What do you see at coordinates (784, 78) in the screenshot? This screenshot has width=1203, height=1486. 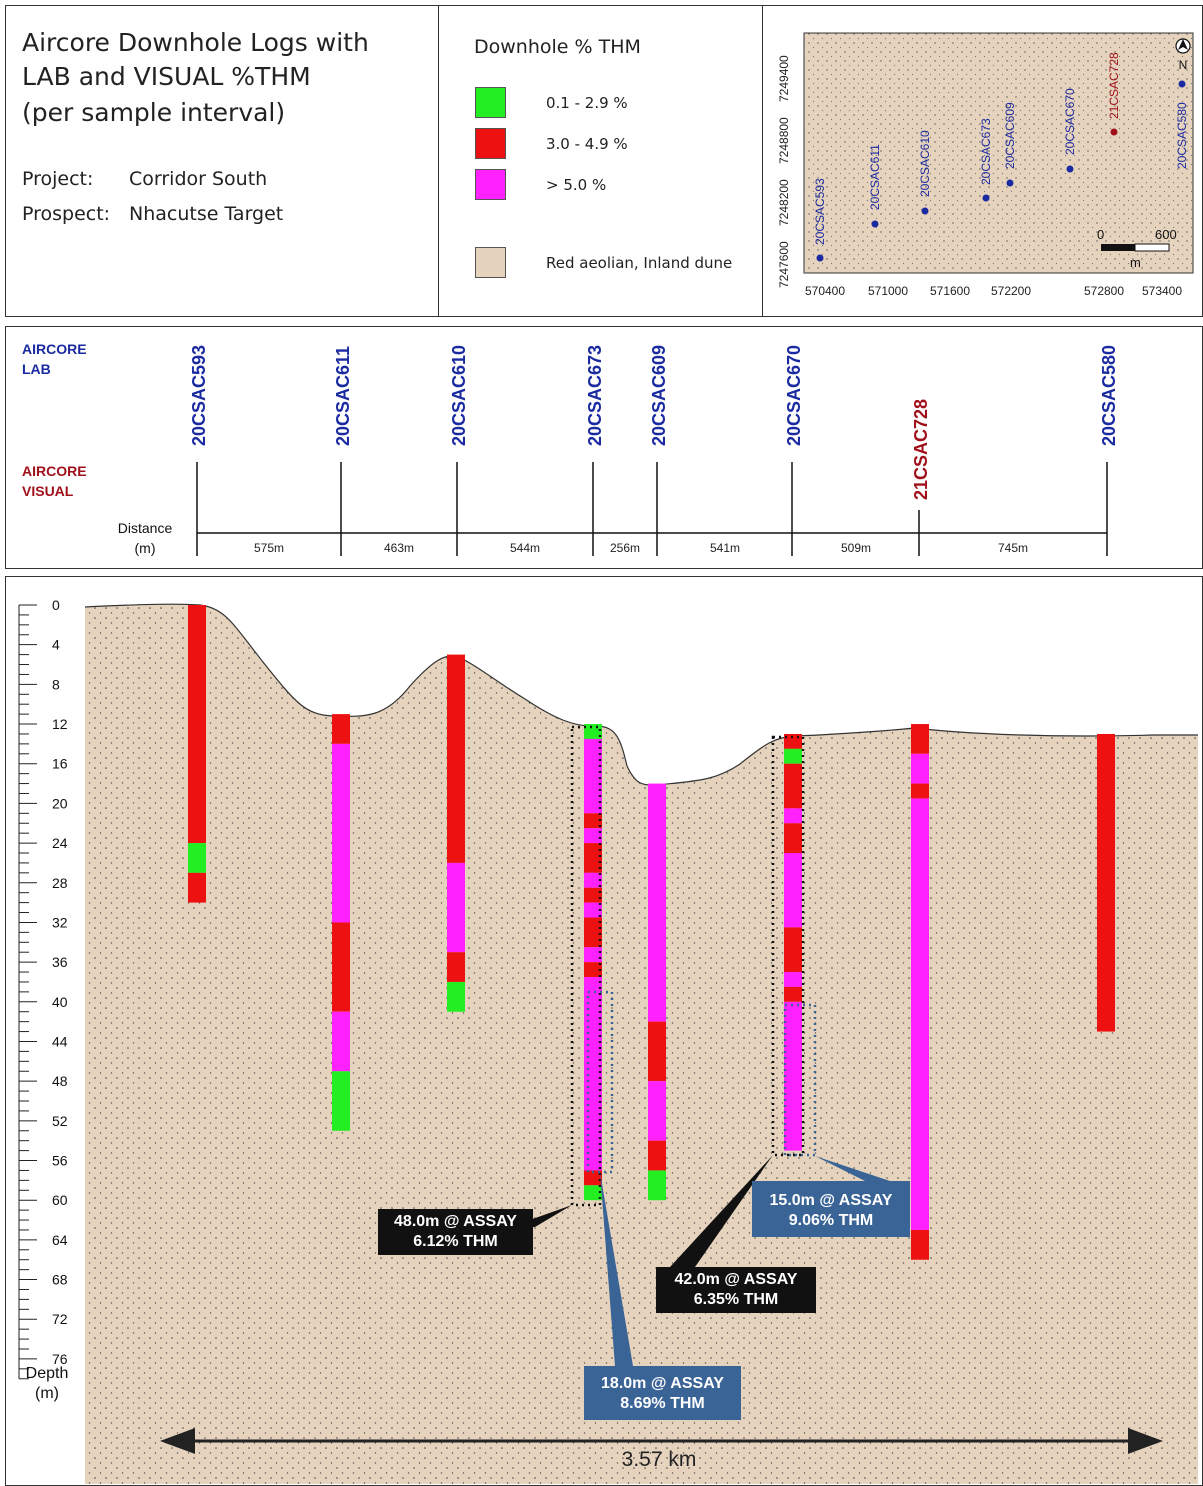 I see `map-y-tick: 7249400` at bounding box center [784, 78].